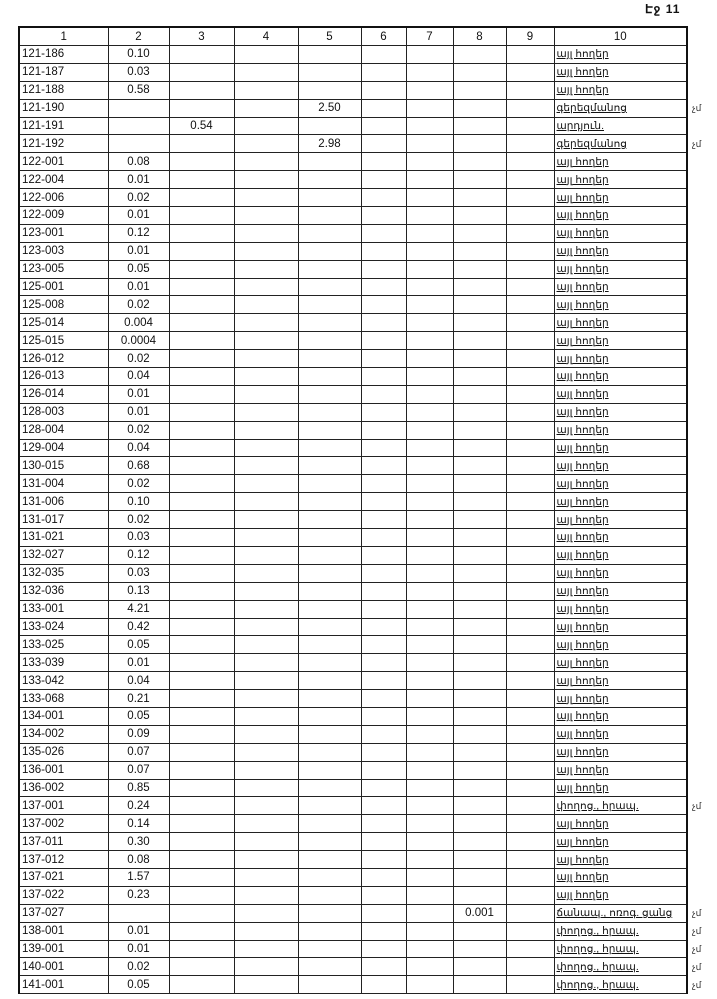 The height and width of the screenshot is (999, 717). I want to click on parcel-id-cell: 121-187, so click(63, 72).